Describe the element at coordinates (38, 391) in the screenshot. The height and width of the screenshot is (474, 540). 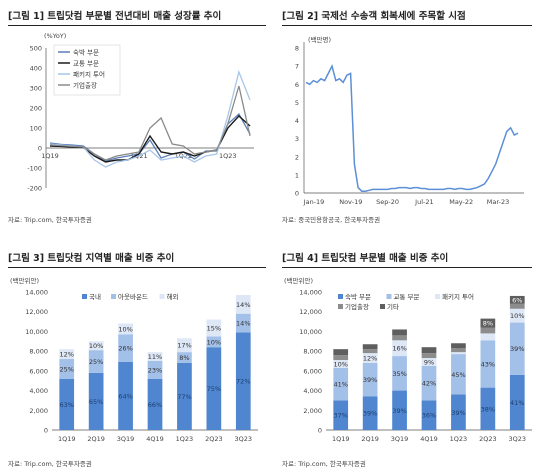
I see `fig3-ytick-label: 4,000` at that location.